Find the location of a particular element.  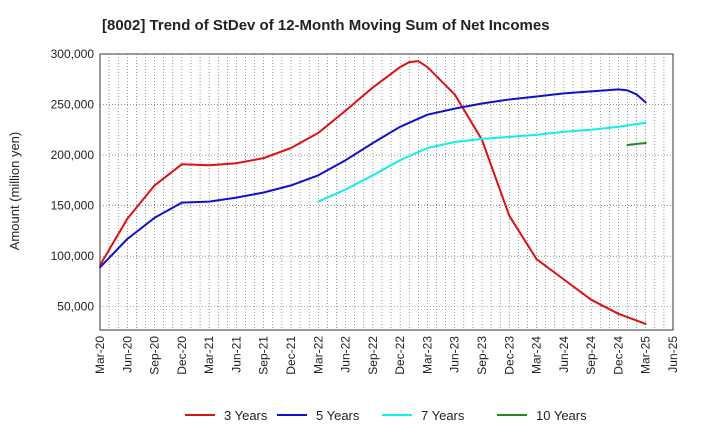

x-tick-label: Mar-25 is located at coordinates (646, 355).